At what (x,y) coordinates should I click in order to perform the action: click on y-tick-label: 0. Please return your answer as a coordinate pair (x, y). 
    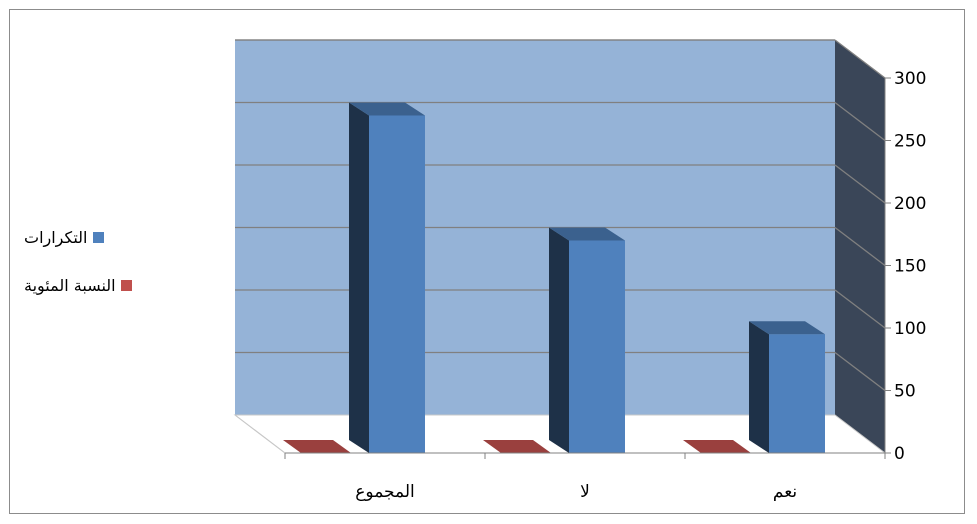
    Looking at the image, I should click on (899, 454).